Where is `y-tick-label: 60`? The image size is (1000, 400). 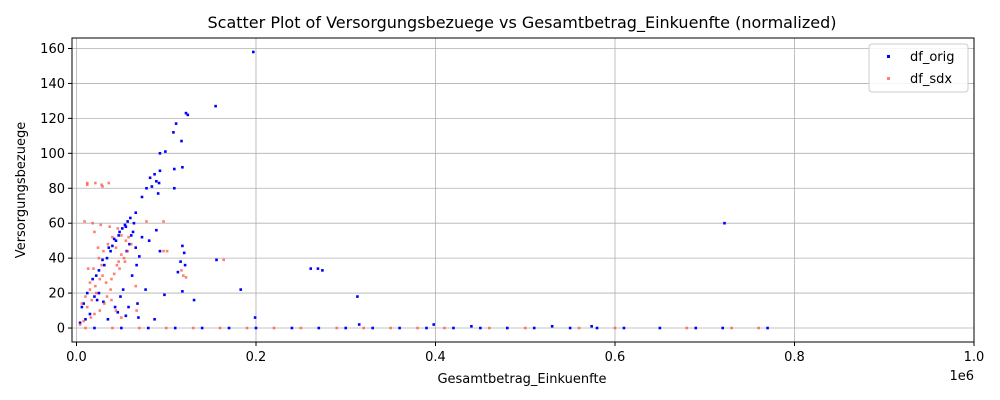 y-tick-label: 60 is located at coordinates (56, 224).